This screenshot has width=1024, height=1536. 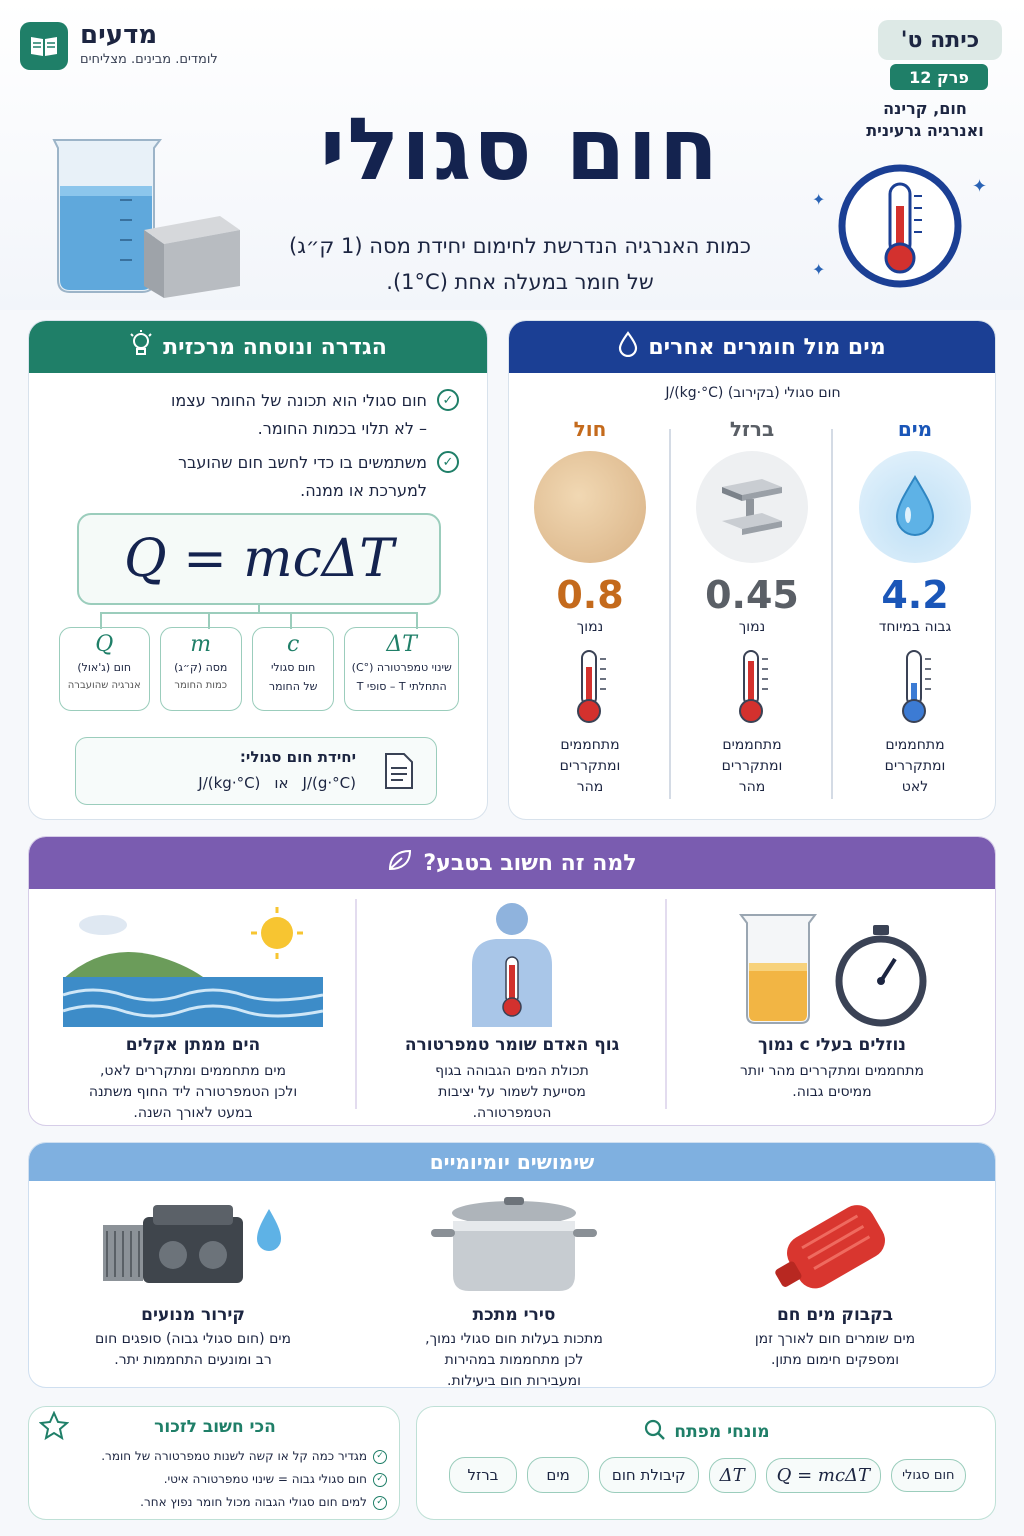 I want to click on text-line: מסייעת לשמור על יציבות, so click(x=512, y=1092).